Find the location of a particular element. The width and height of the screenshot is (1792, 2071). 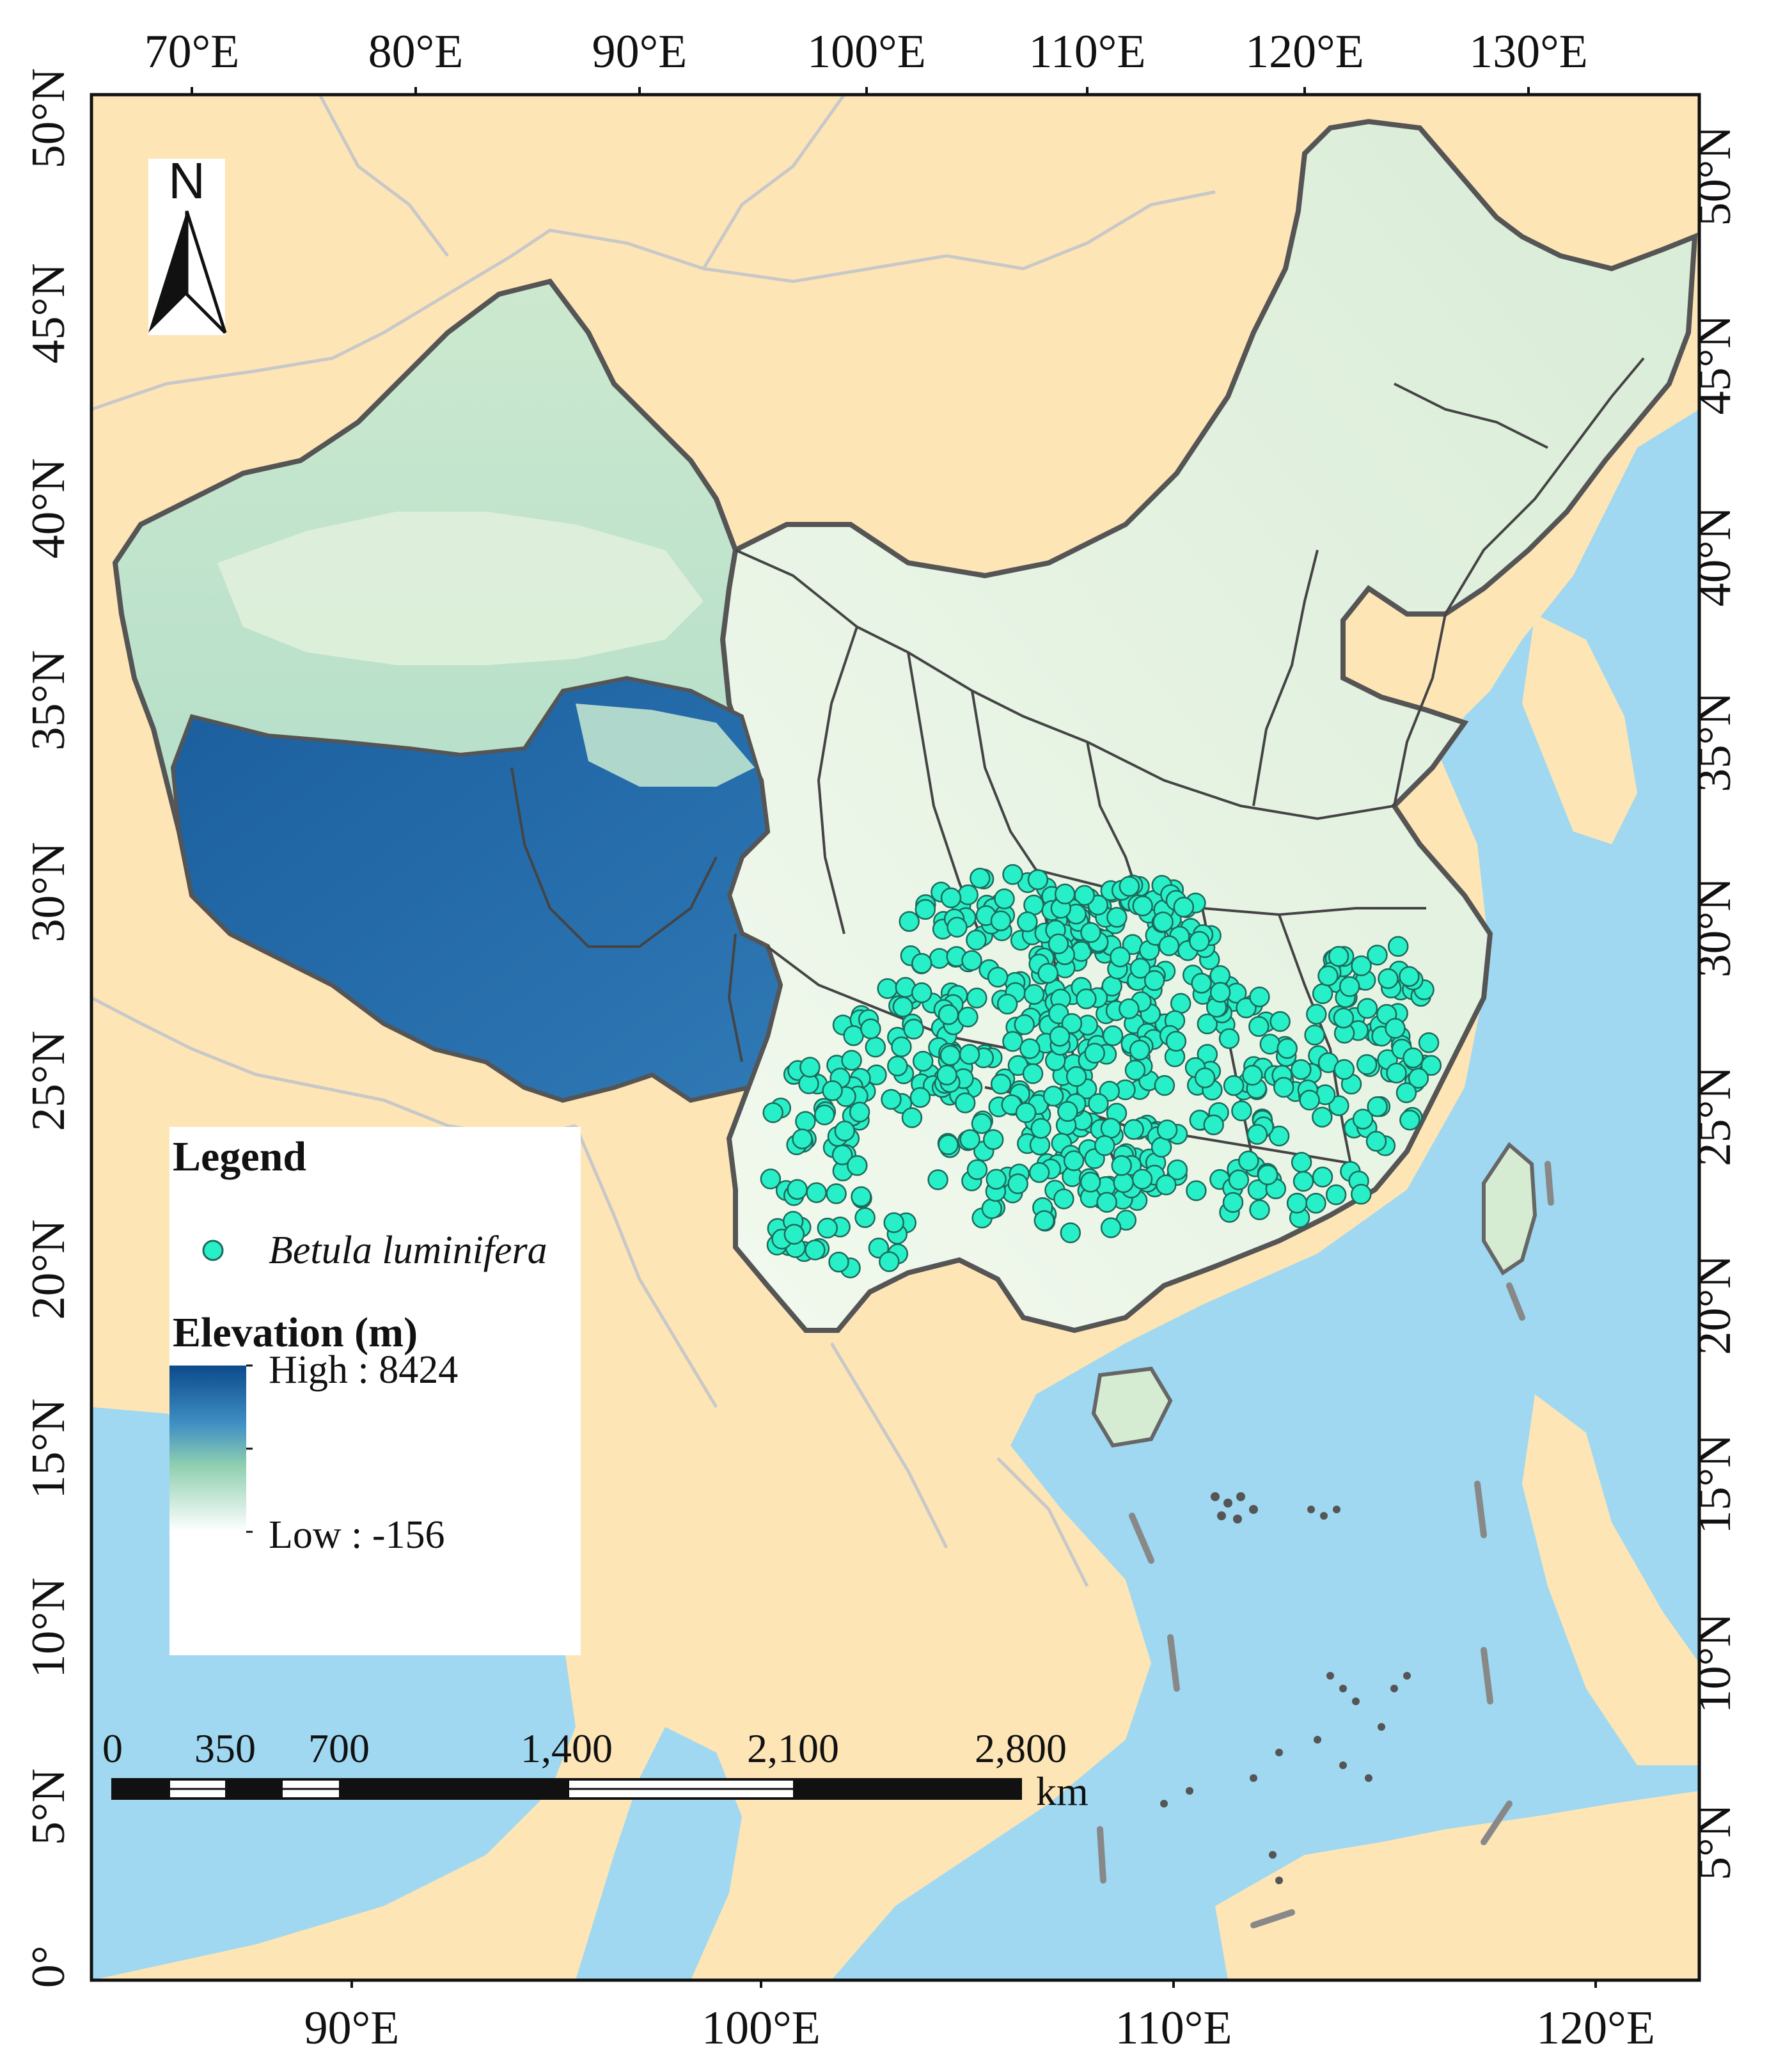

legend-title: Legend is located at coordinates (239, 1156).